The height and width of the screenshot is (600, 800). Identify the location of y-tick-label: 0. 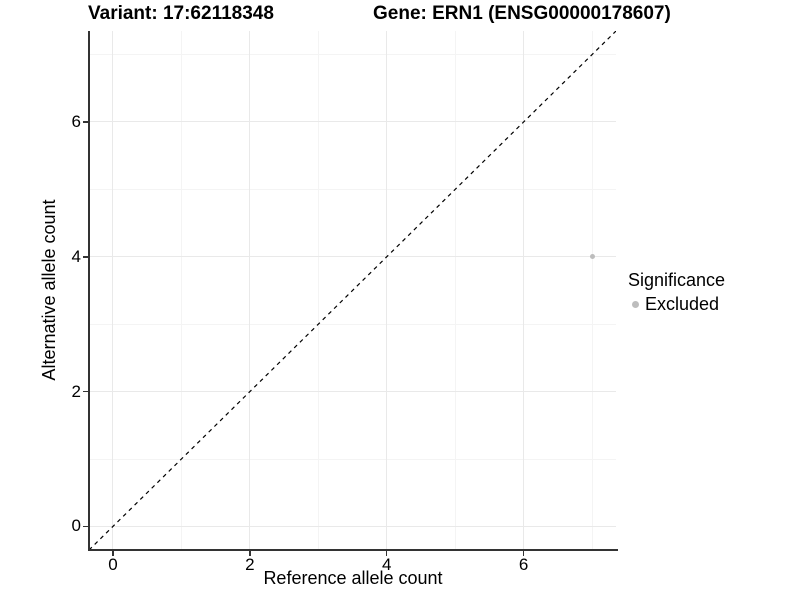
(76, 526).